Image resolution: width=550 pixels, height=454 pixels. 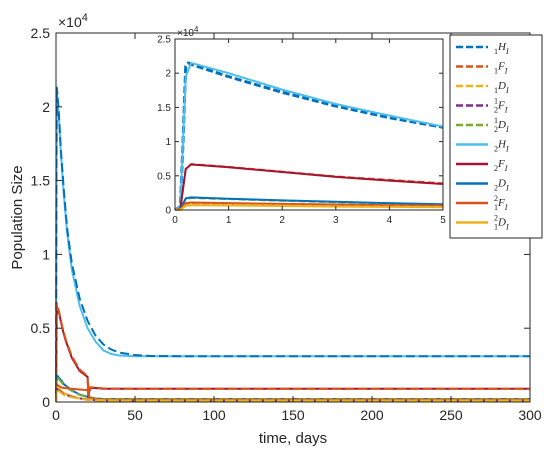 I want to click on inset-y-tick-label: 0.5, so click(x=164, y=176).